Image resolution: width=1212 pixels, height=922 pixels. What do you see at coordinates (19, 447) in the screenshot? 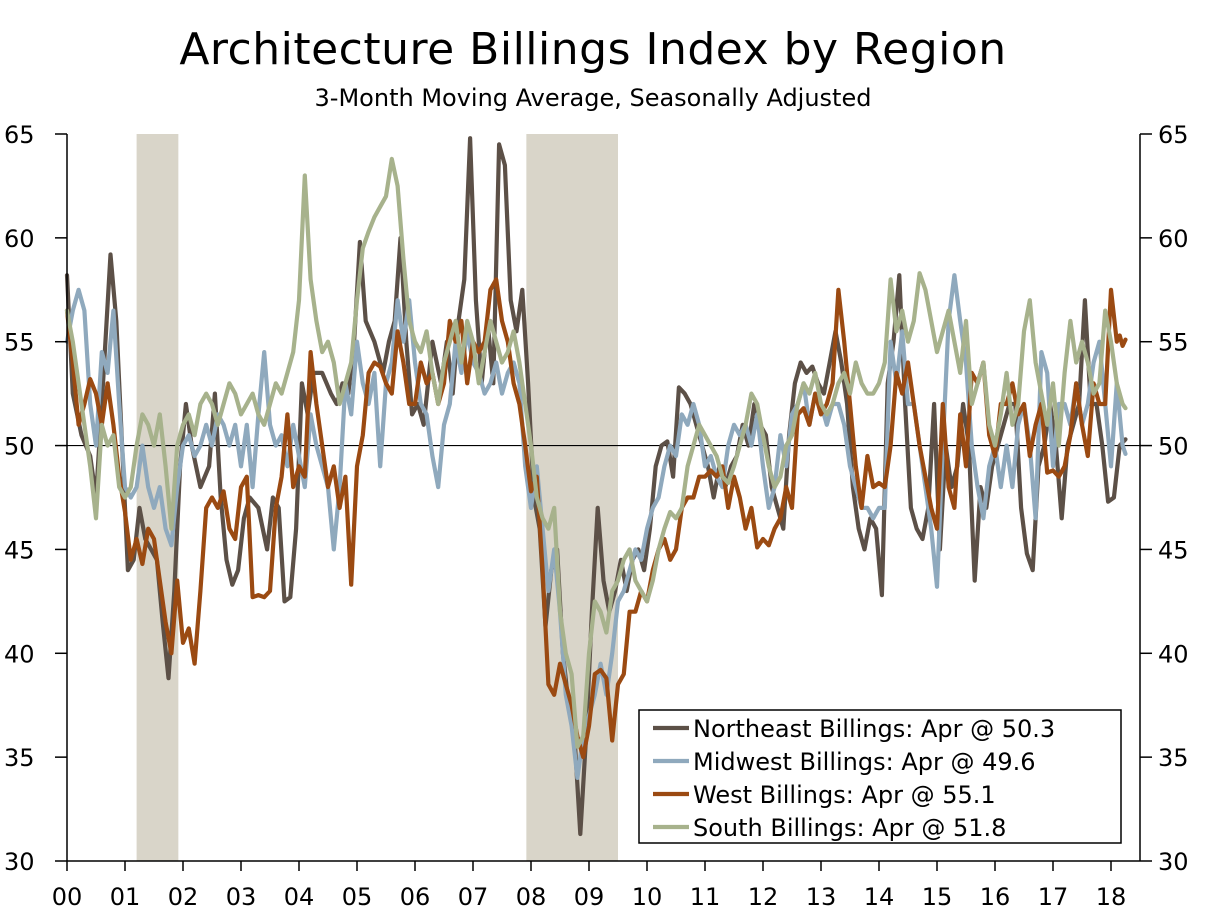
I see `y-tick-label-left: 50` at bounding box center [19, 447].